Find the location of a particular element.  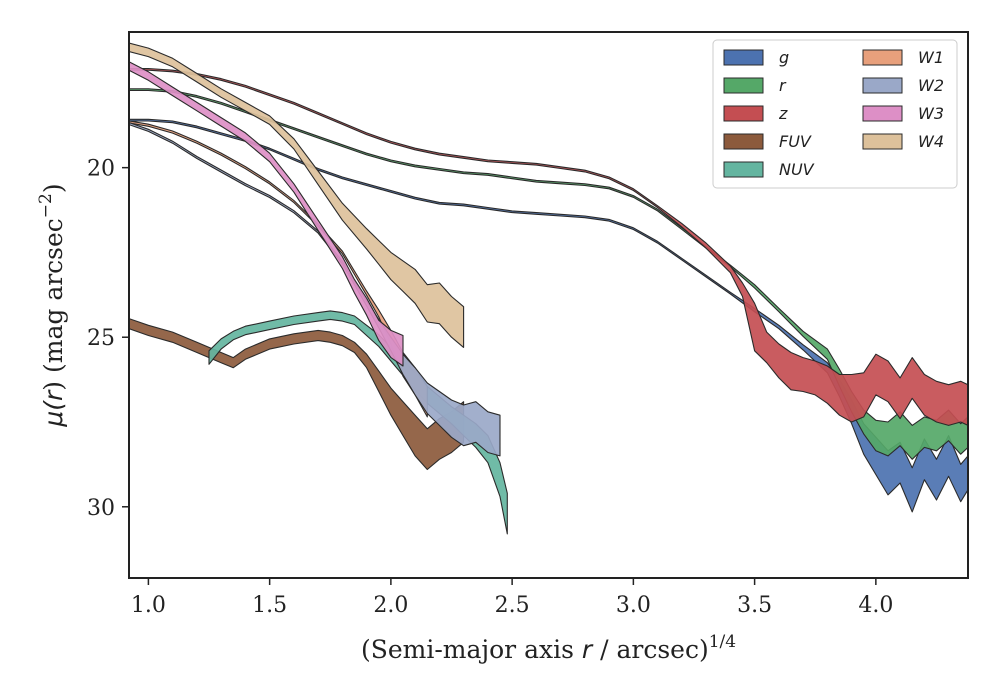

legend-label-nuv: NUV is located at coordinates (797, 169).